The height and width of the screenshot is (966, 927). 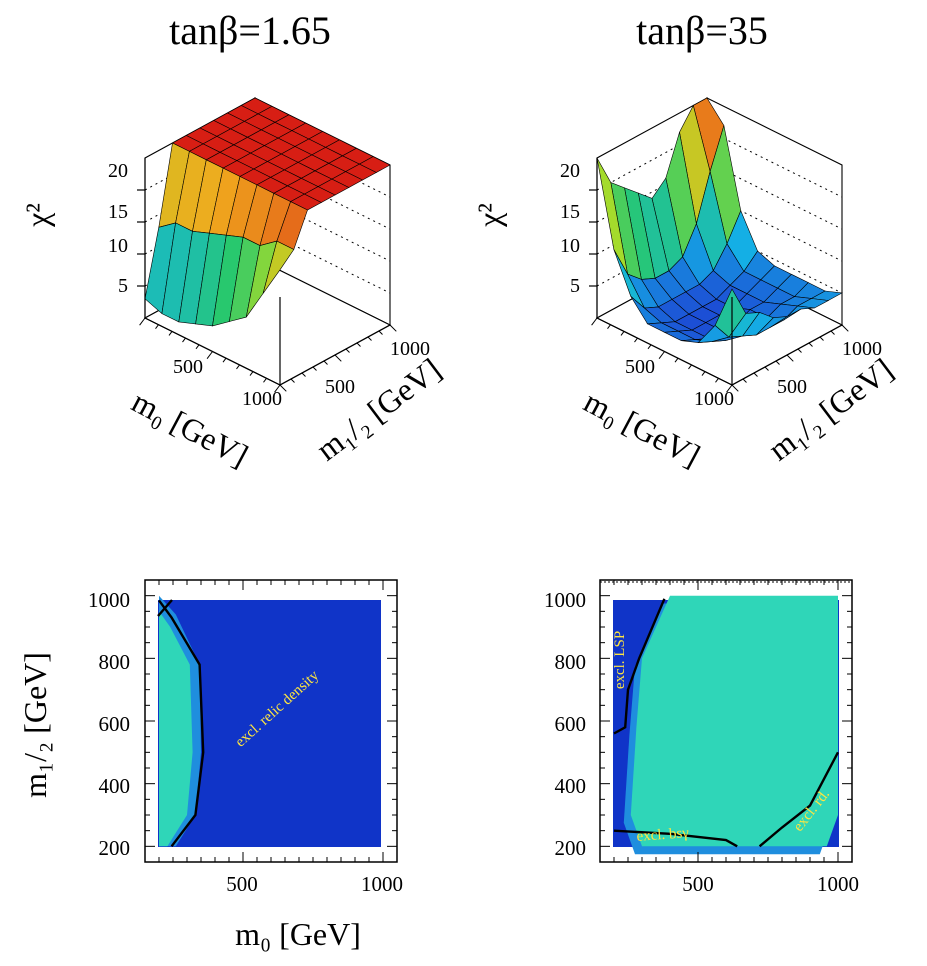 I want to click on surface-2-mesh, so click(x=719, y=220).